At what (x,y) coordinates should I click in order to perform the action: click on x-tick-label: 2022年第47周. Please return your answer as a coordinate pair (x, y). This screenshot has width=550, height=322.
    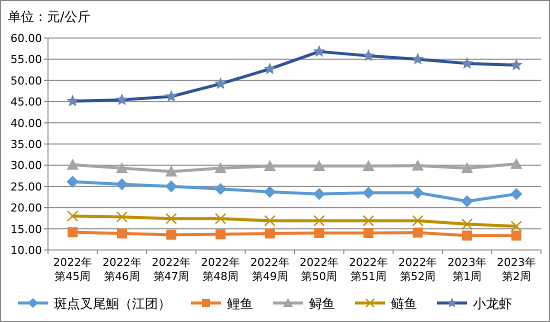
    Looking at the image, I should click on (171, 269).